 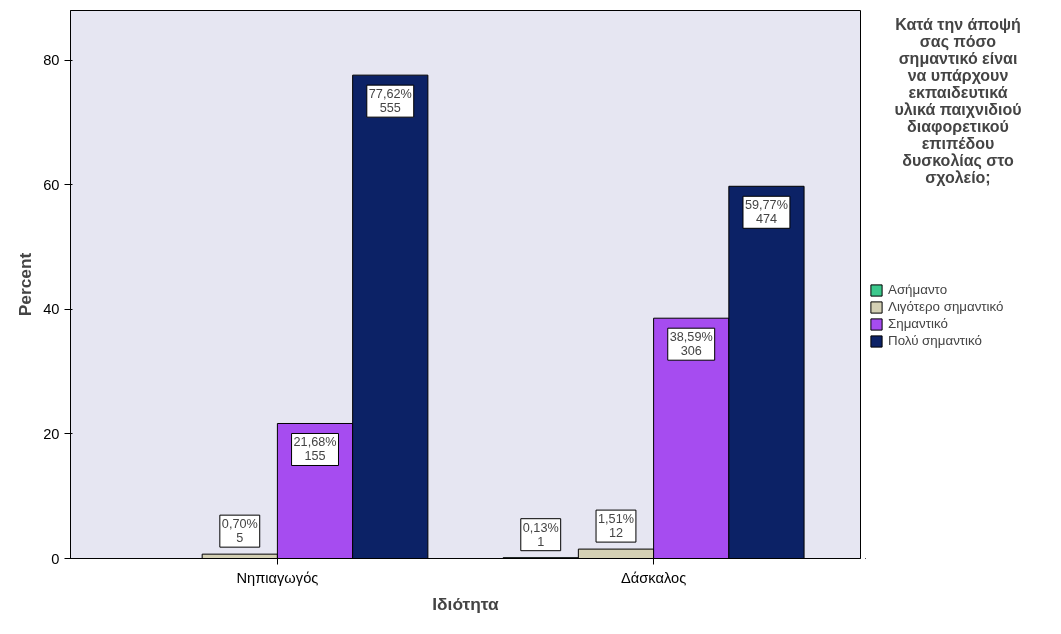 I want to click on x-axis-title: Ιδιότητα, so click(x=466, y=603).